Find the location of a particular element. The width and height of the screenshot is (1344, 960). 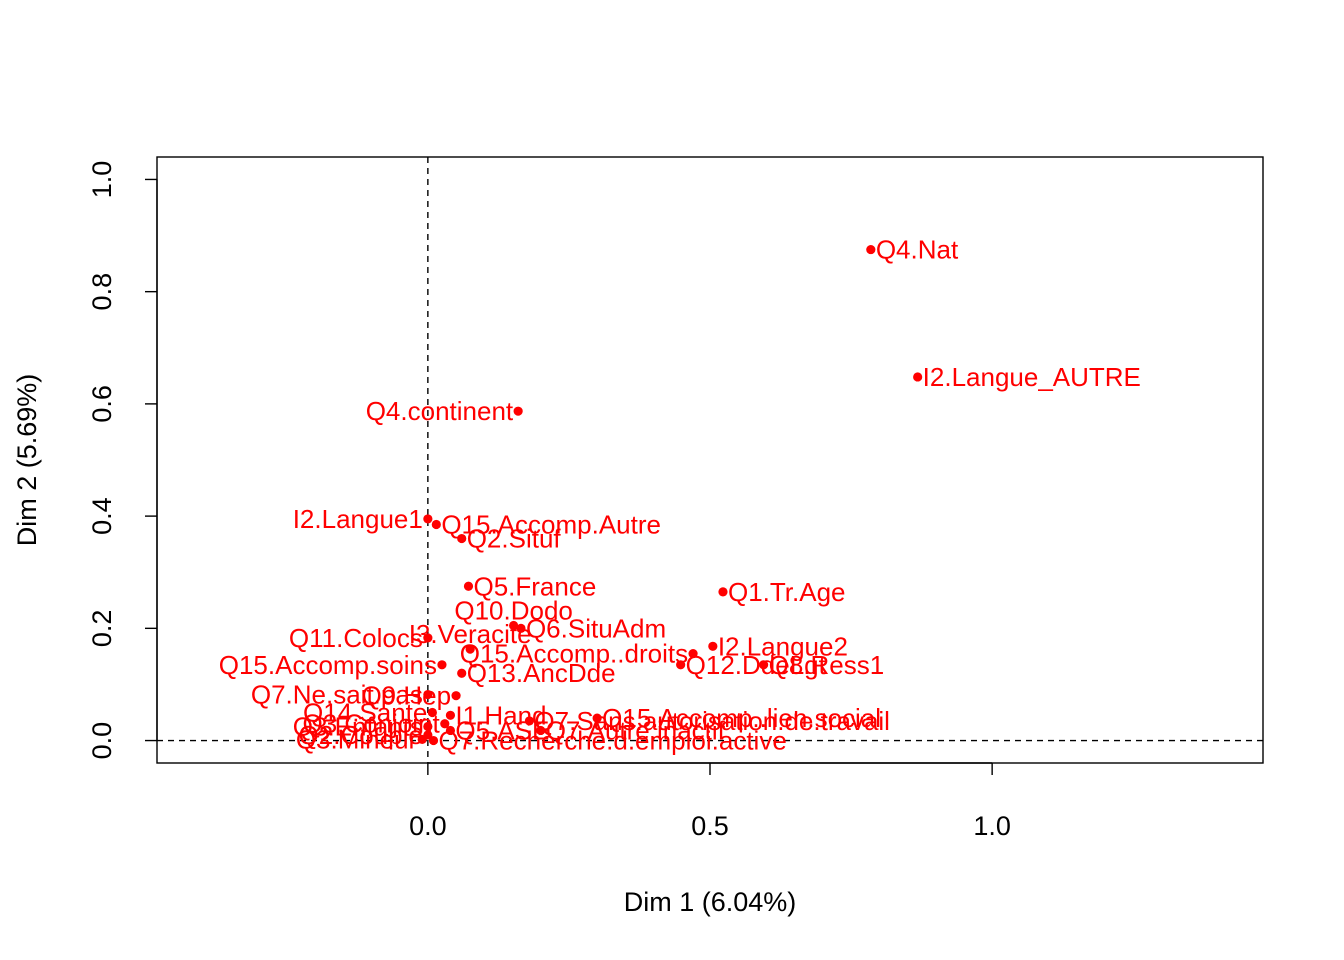

point-label: Q7.Sans.autorisation.de.travail is located at coordinates (712, 721).